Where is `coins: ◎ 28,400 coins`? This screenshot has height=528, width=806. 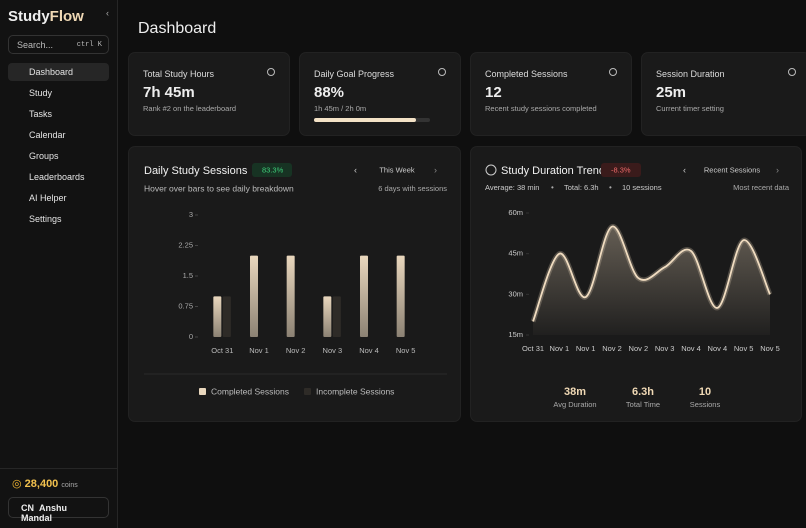
coins: ◎ 28,400 coins is located at coordinates (45, 484).